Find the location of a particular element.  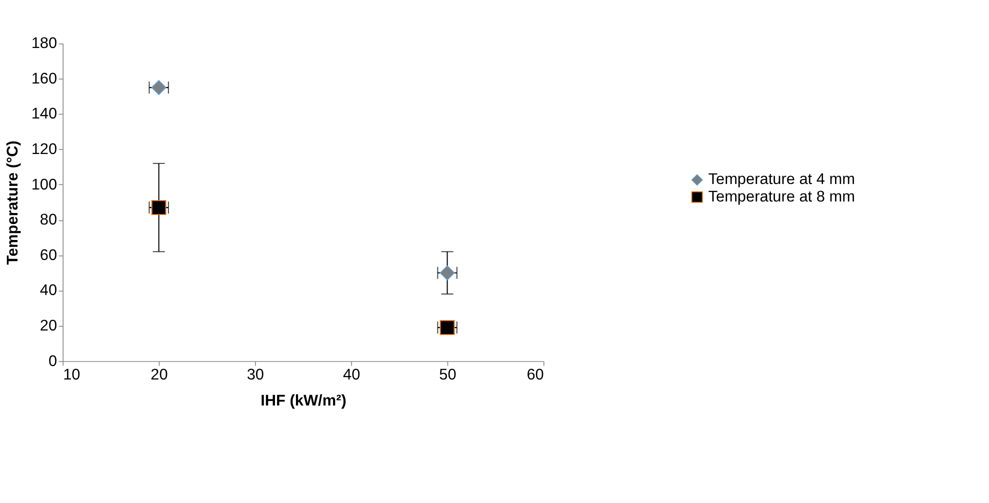

y-tick-label: 0 is located at coordinates (53, 361).